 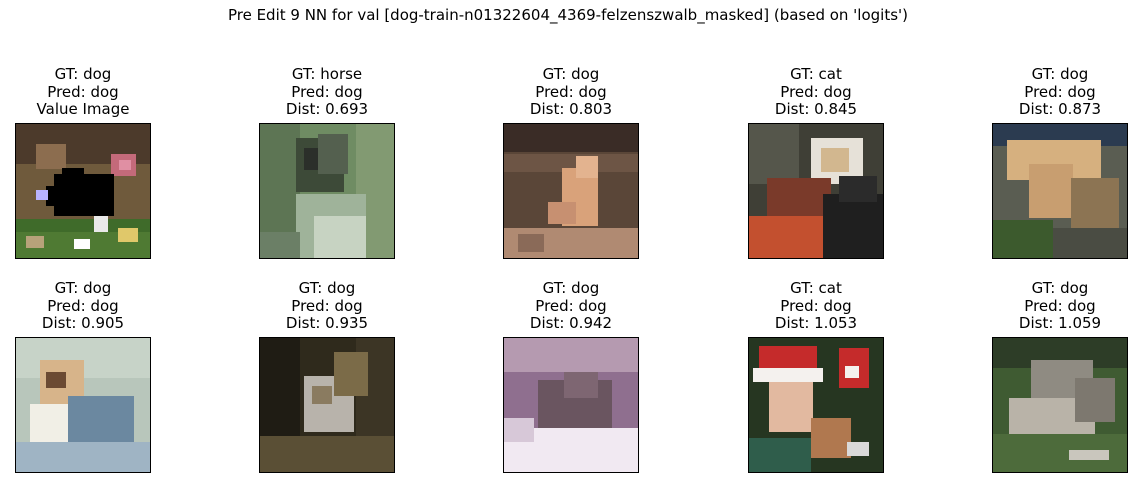 What do you see at coordinates (816, 109) in the screenshot?
I see `dist-label: Dist: 0.845` at bounding box center [816, 109].